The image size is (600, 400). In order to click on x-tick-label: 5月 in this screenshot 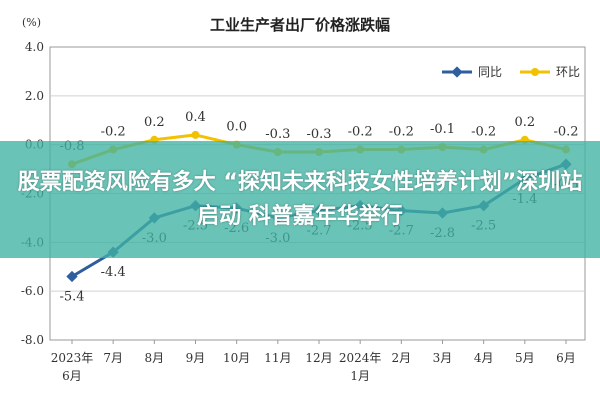, I will do `click(525, 358)`.